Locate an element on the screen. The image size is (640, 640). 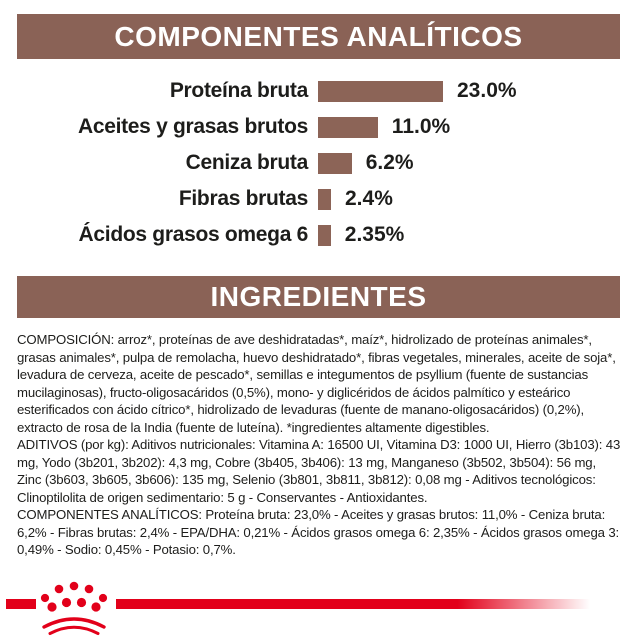
bar-value-label: 11.0% is located at coordinates (421, 126).